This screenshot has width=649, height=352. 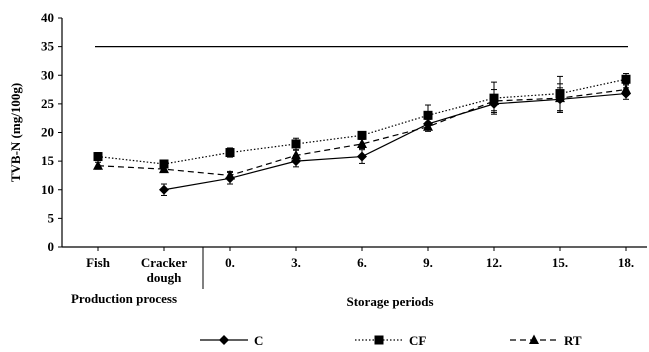 I want to click on legend: C CF RT, so click(x=391, y=340).